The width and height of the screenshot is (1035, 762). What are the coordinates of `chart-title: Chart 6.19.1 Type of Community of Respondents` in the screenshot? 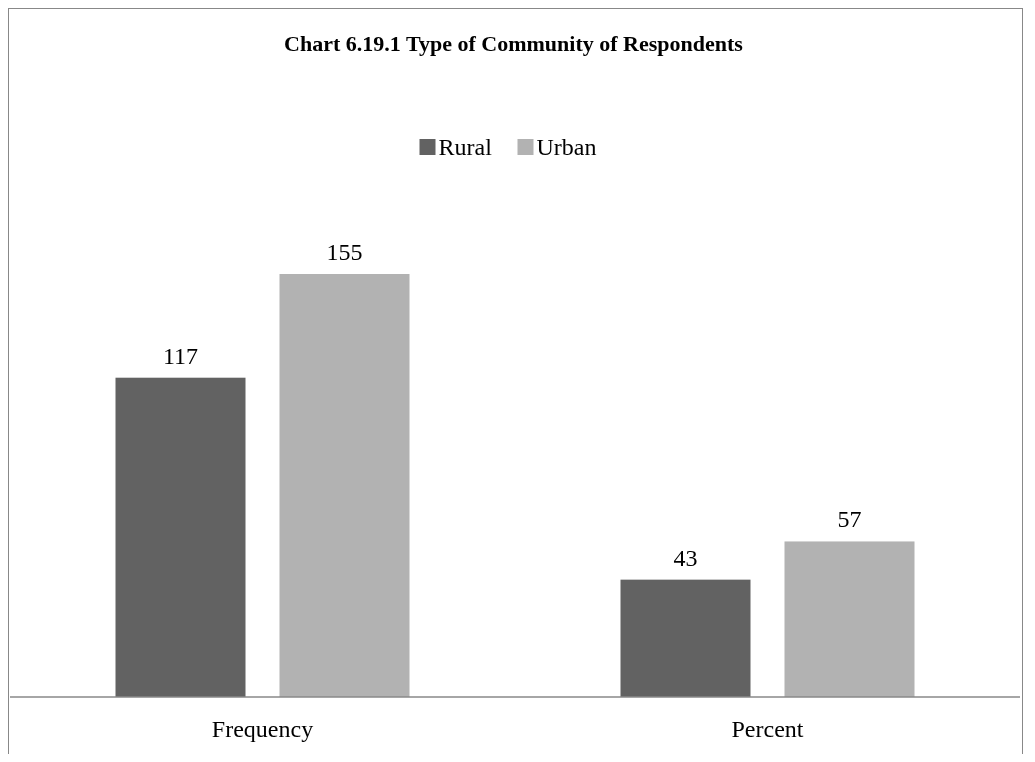 It's located at (514, 43).